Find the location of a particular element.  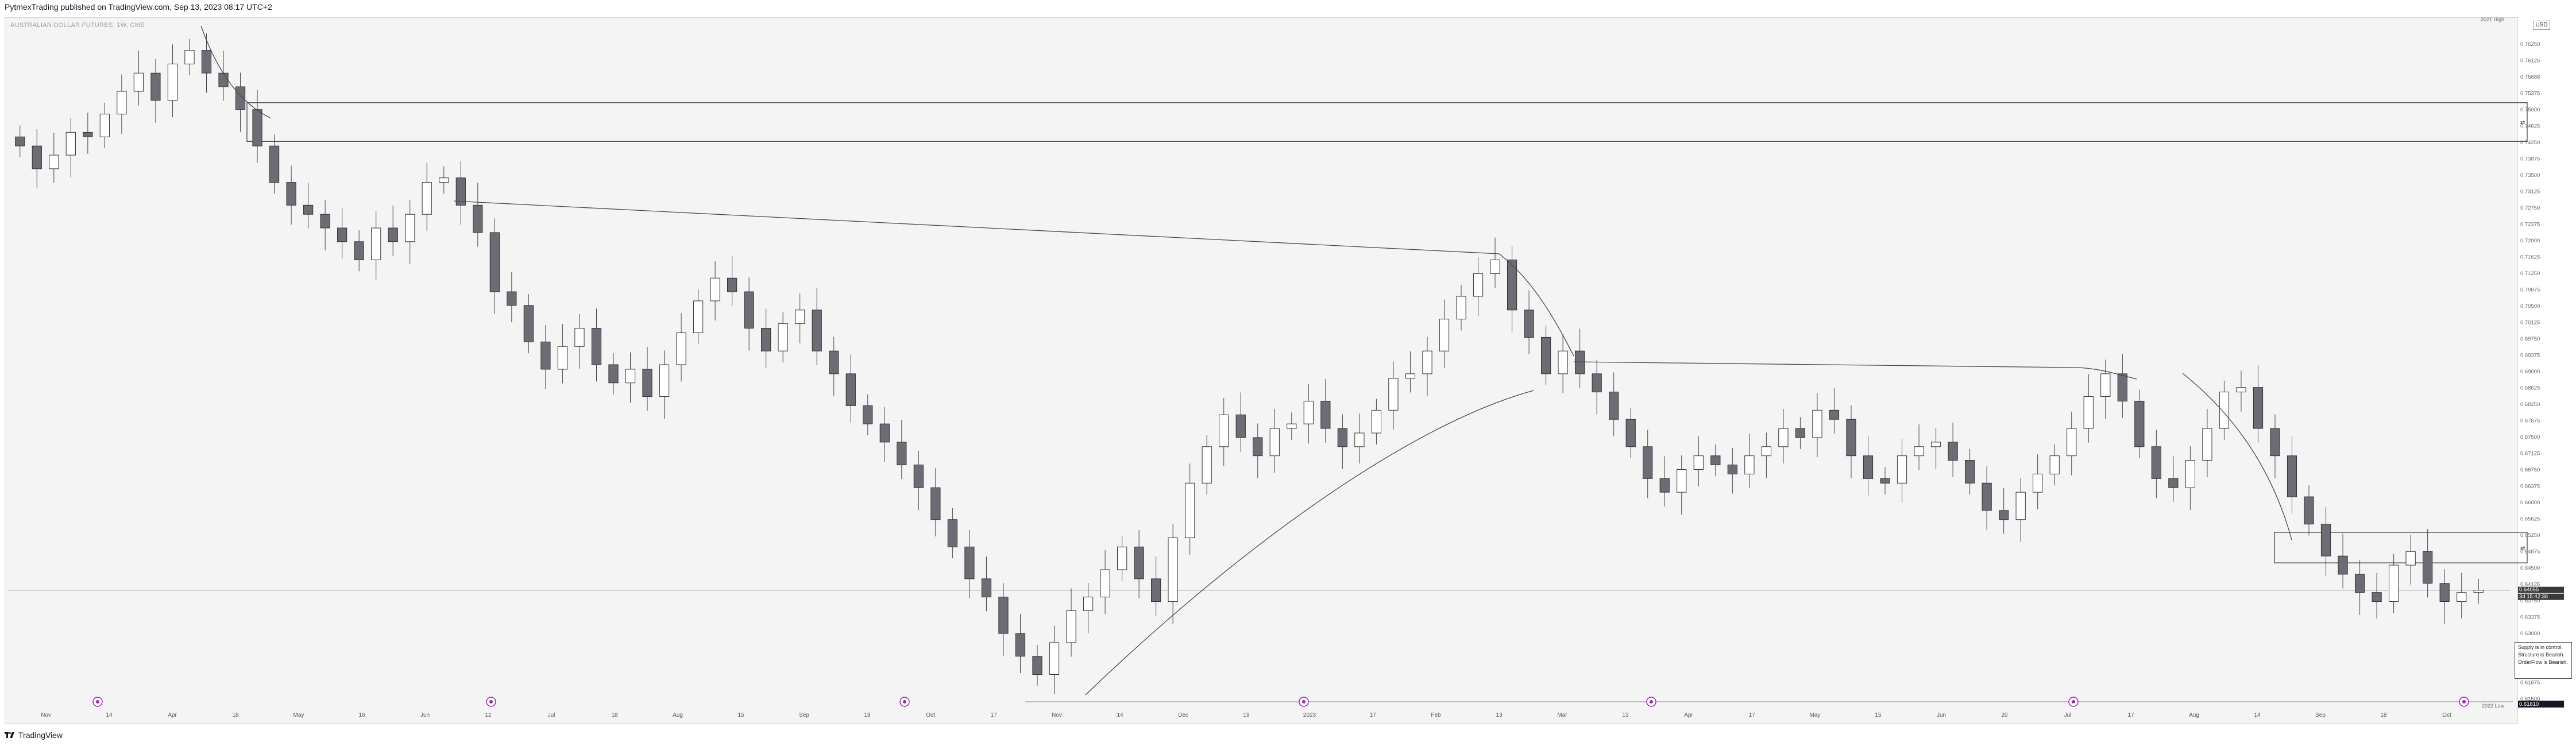

x-tick-label: Feb is located at coordinates (1436, 715).